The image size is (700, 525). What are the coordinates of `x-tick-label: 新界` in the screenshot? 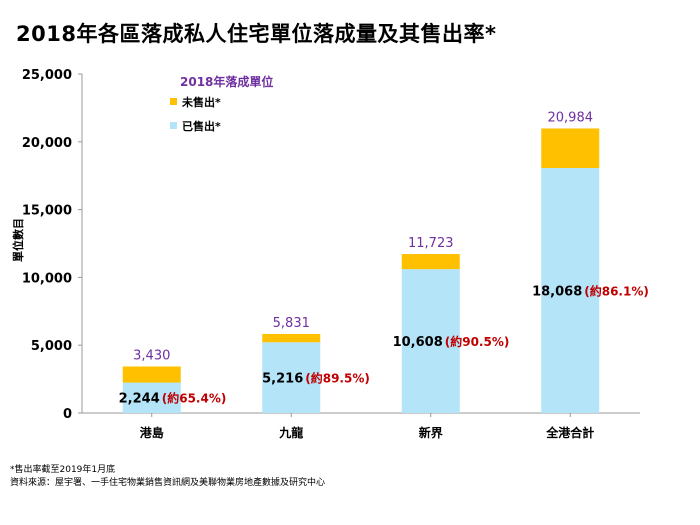 It's located at (431, 432).